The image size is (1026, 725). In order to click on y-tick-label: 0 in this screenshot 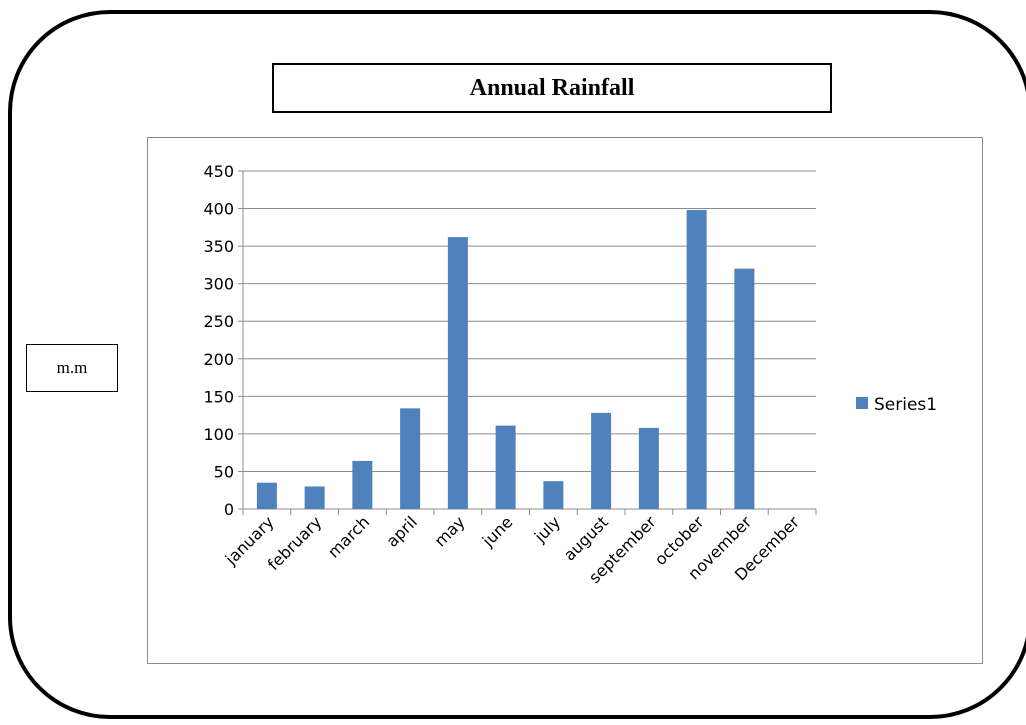, I will do `click(229, 509)`.